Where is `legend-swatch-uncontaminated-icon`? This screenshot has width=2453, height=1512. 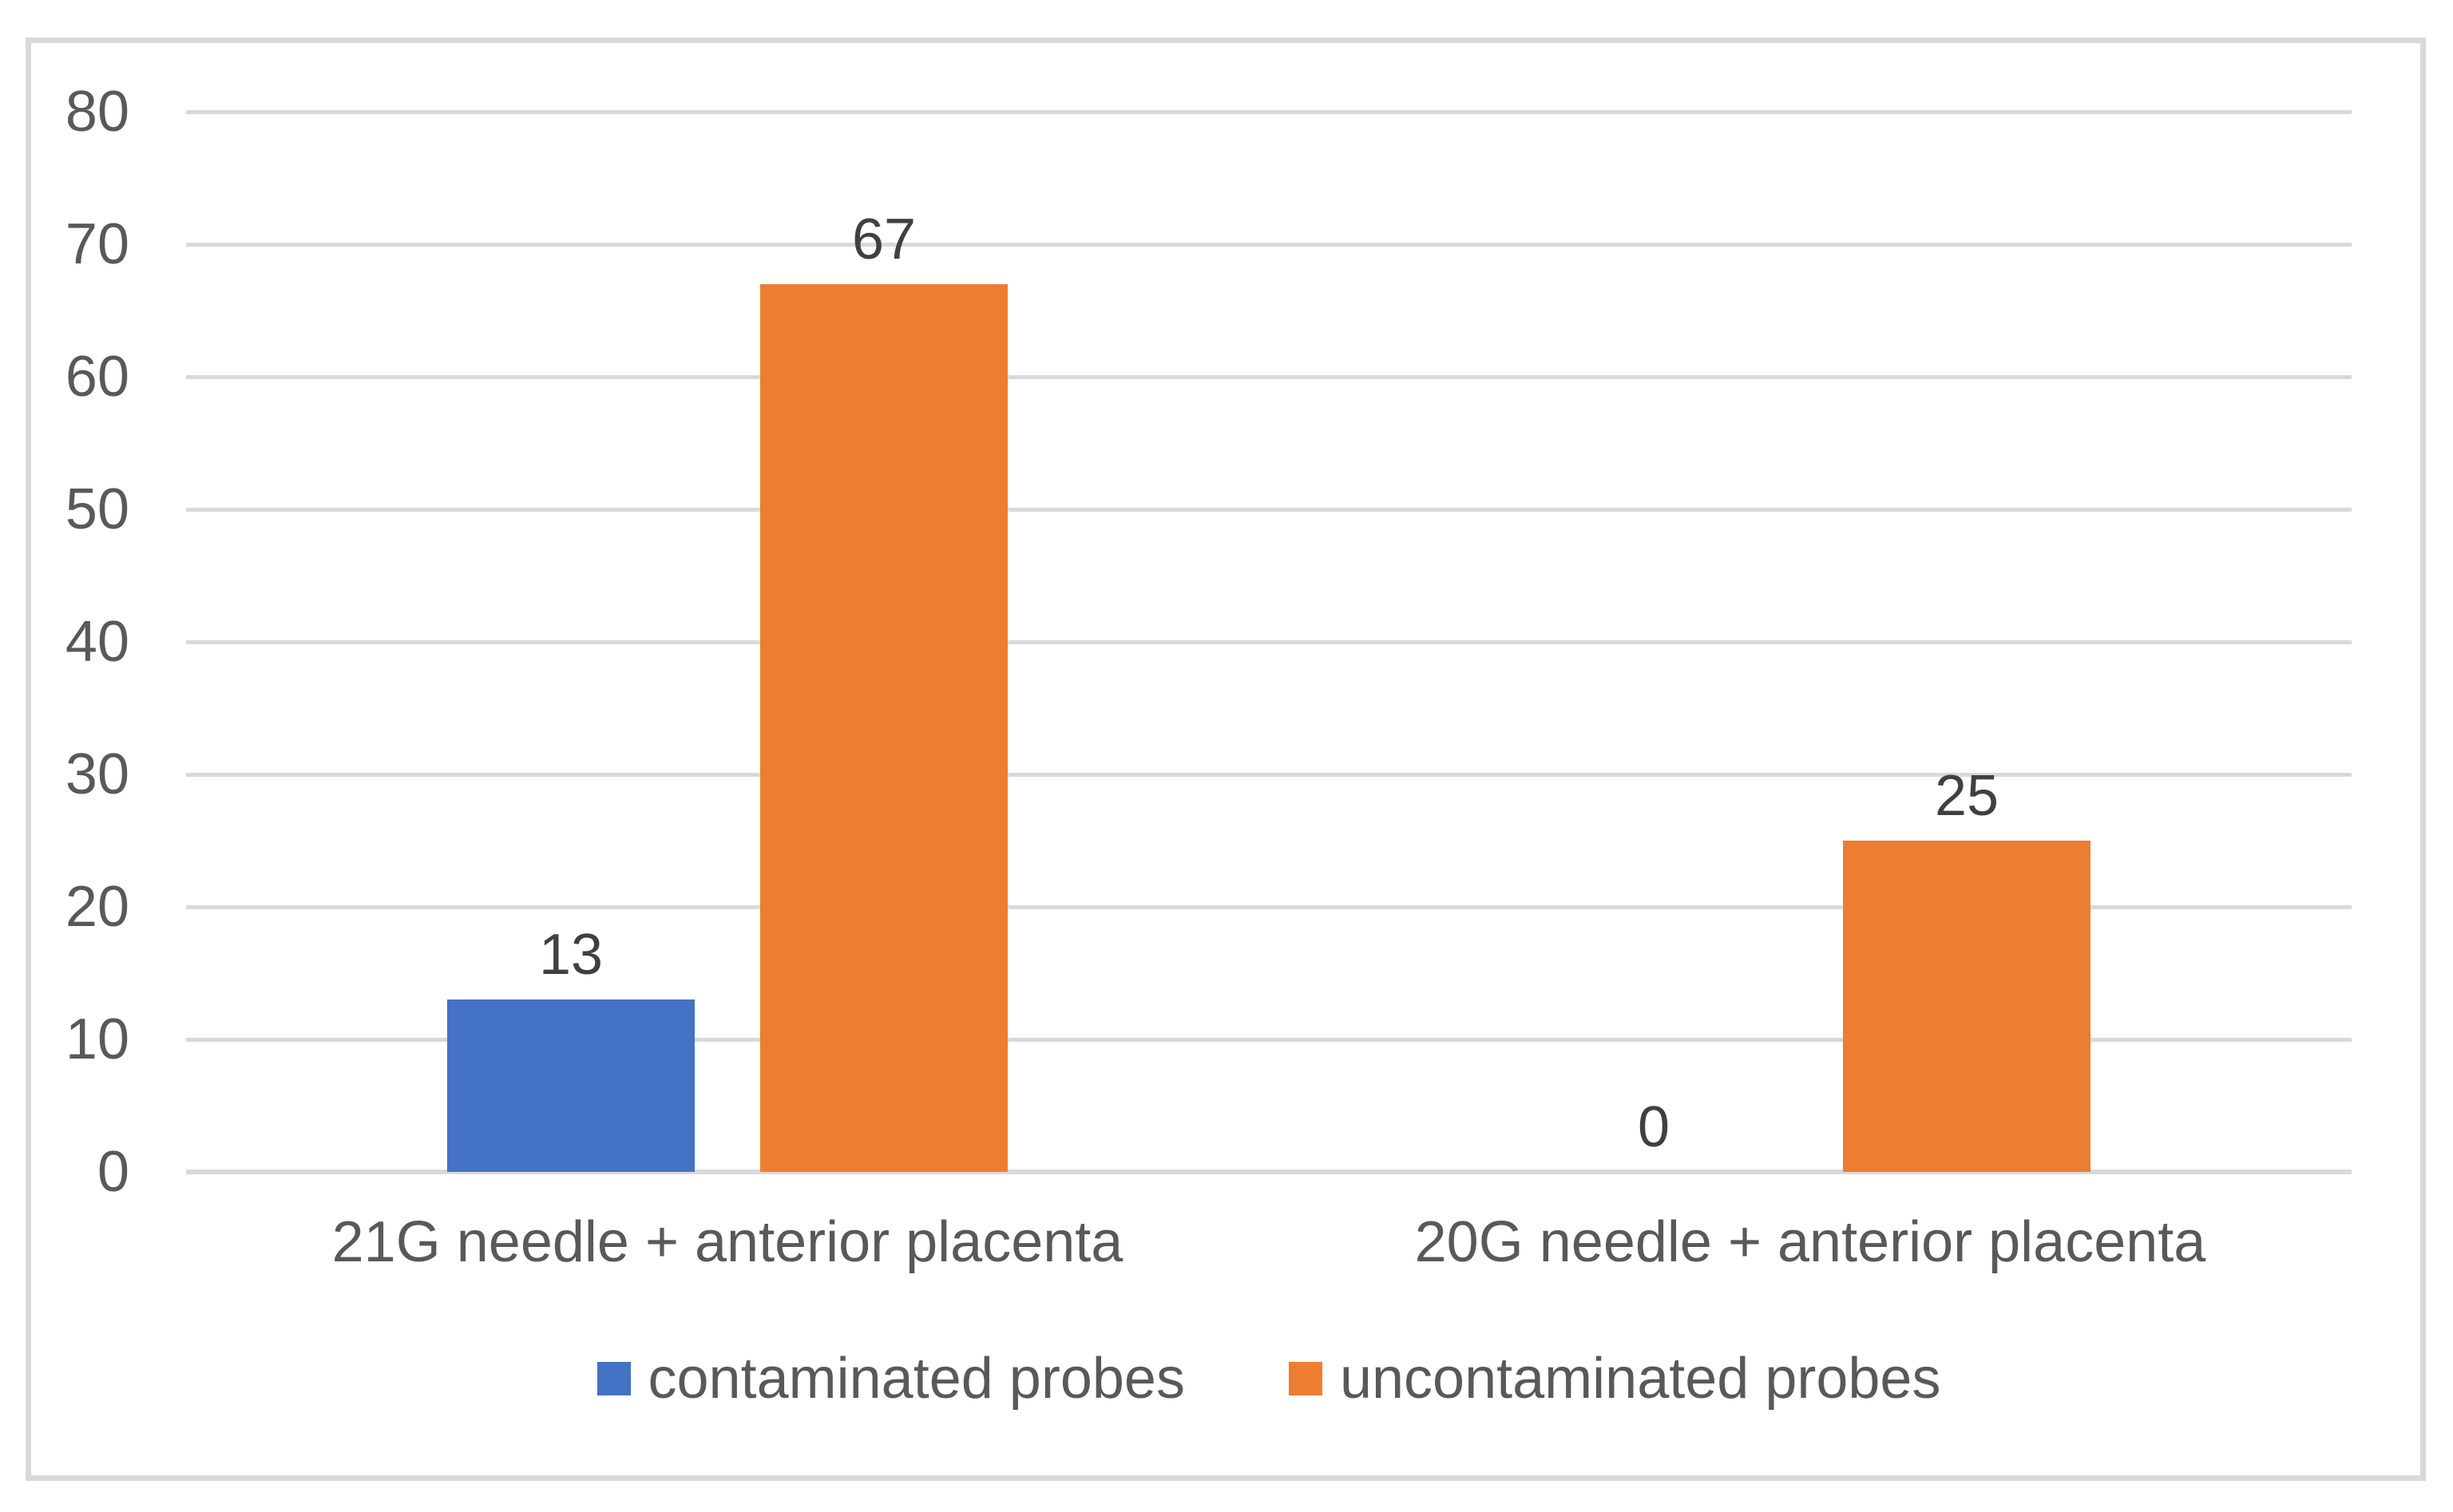 legend-swatch-uncontaminated-icon is located at coordinates (1305, 1378).